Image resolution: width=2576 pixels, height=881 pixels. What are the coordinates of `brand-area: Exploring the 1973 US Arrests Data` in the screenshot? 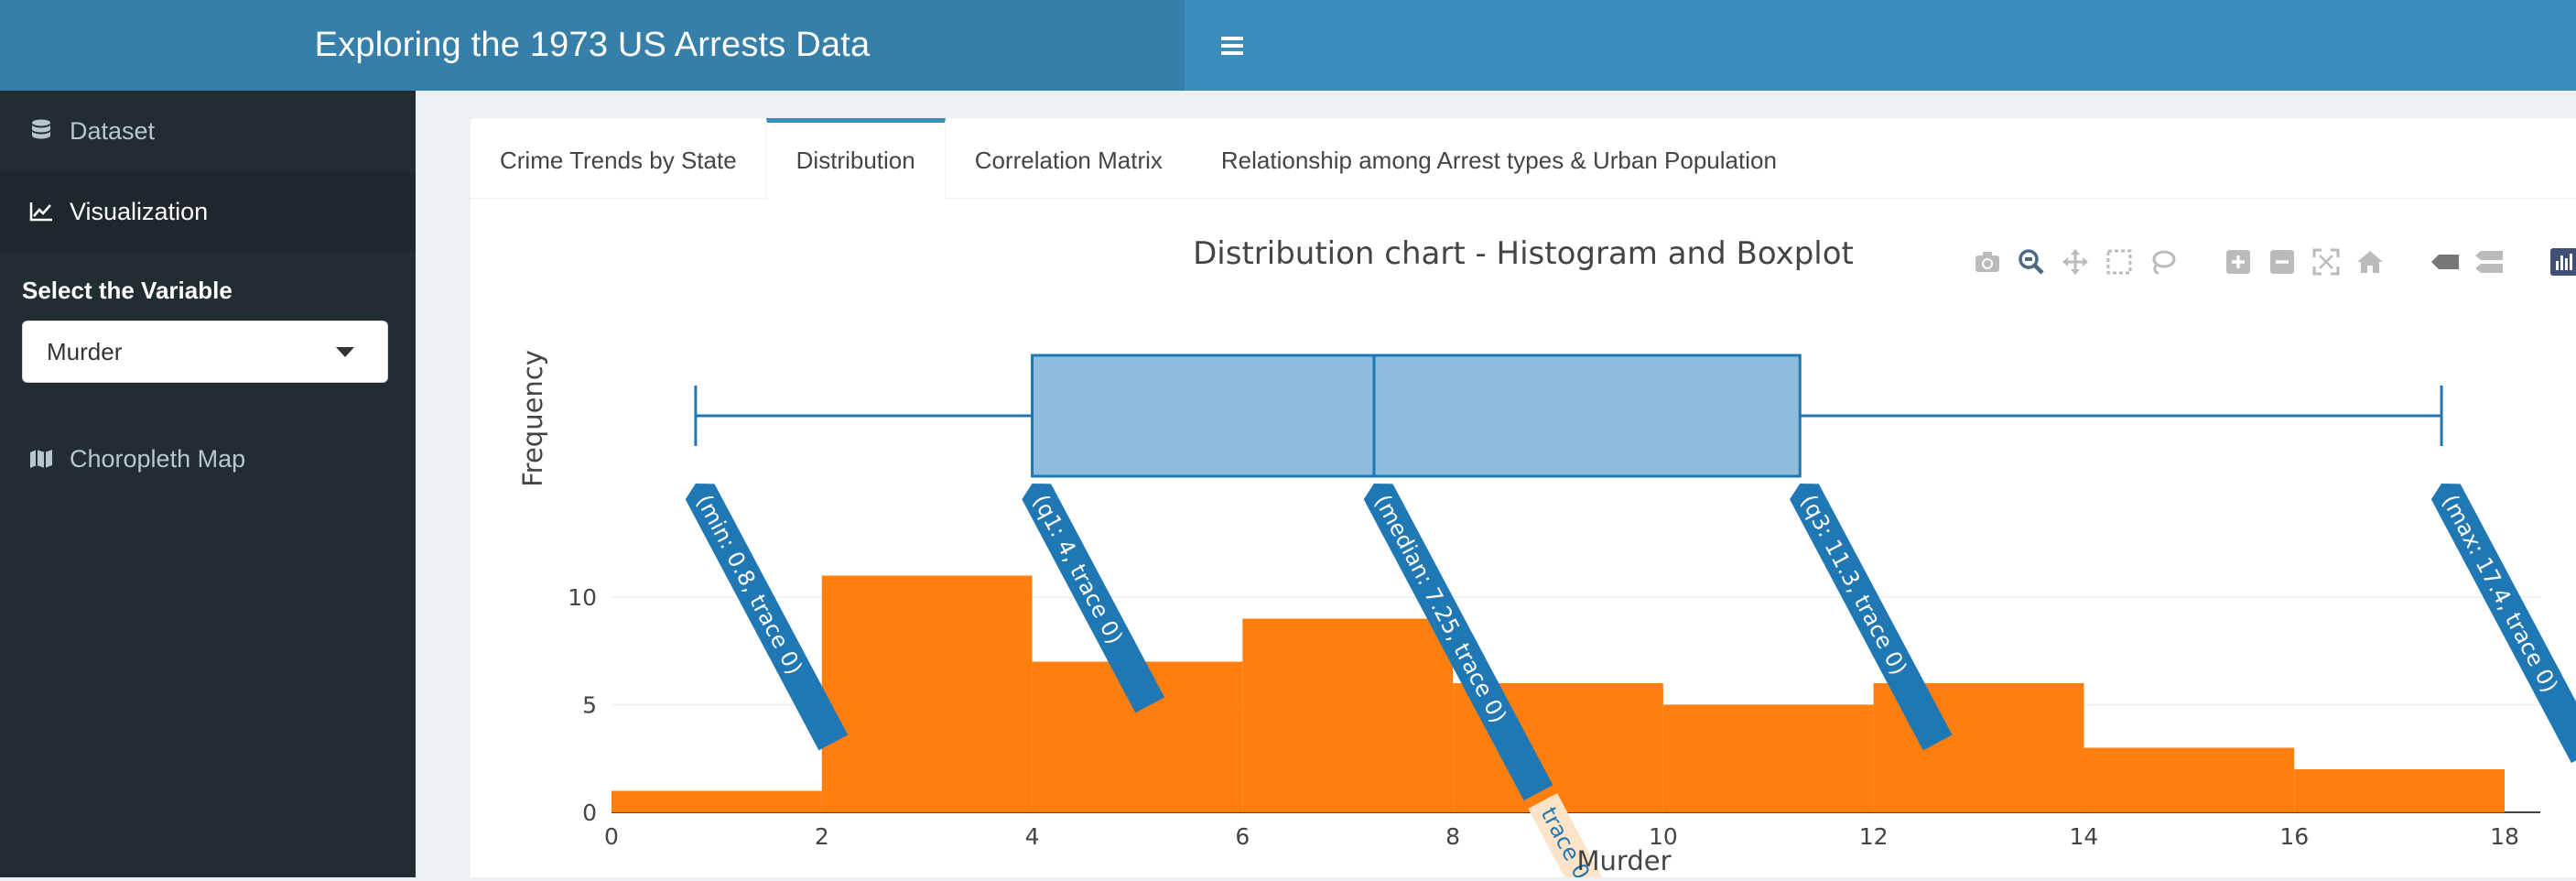 It's located at (593, 45).